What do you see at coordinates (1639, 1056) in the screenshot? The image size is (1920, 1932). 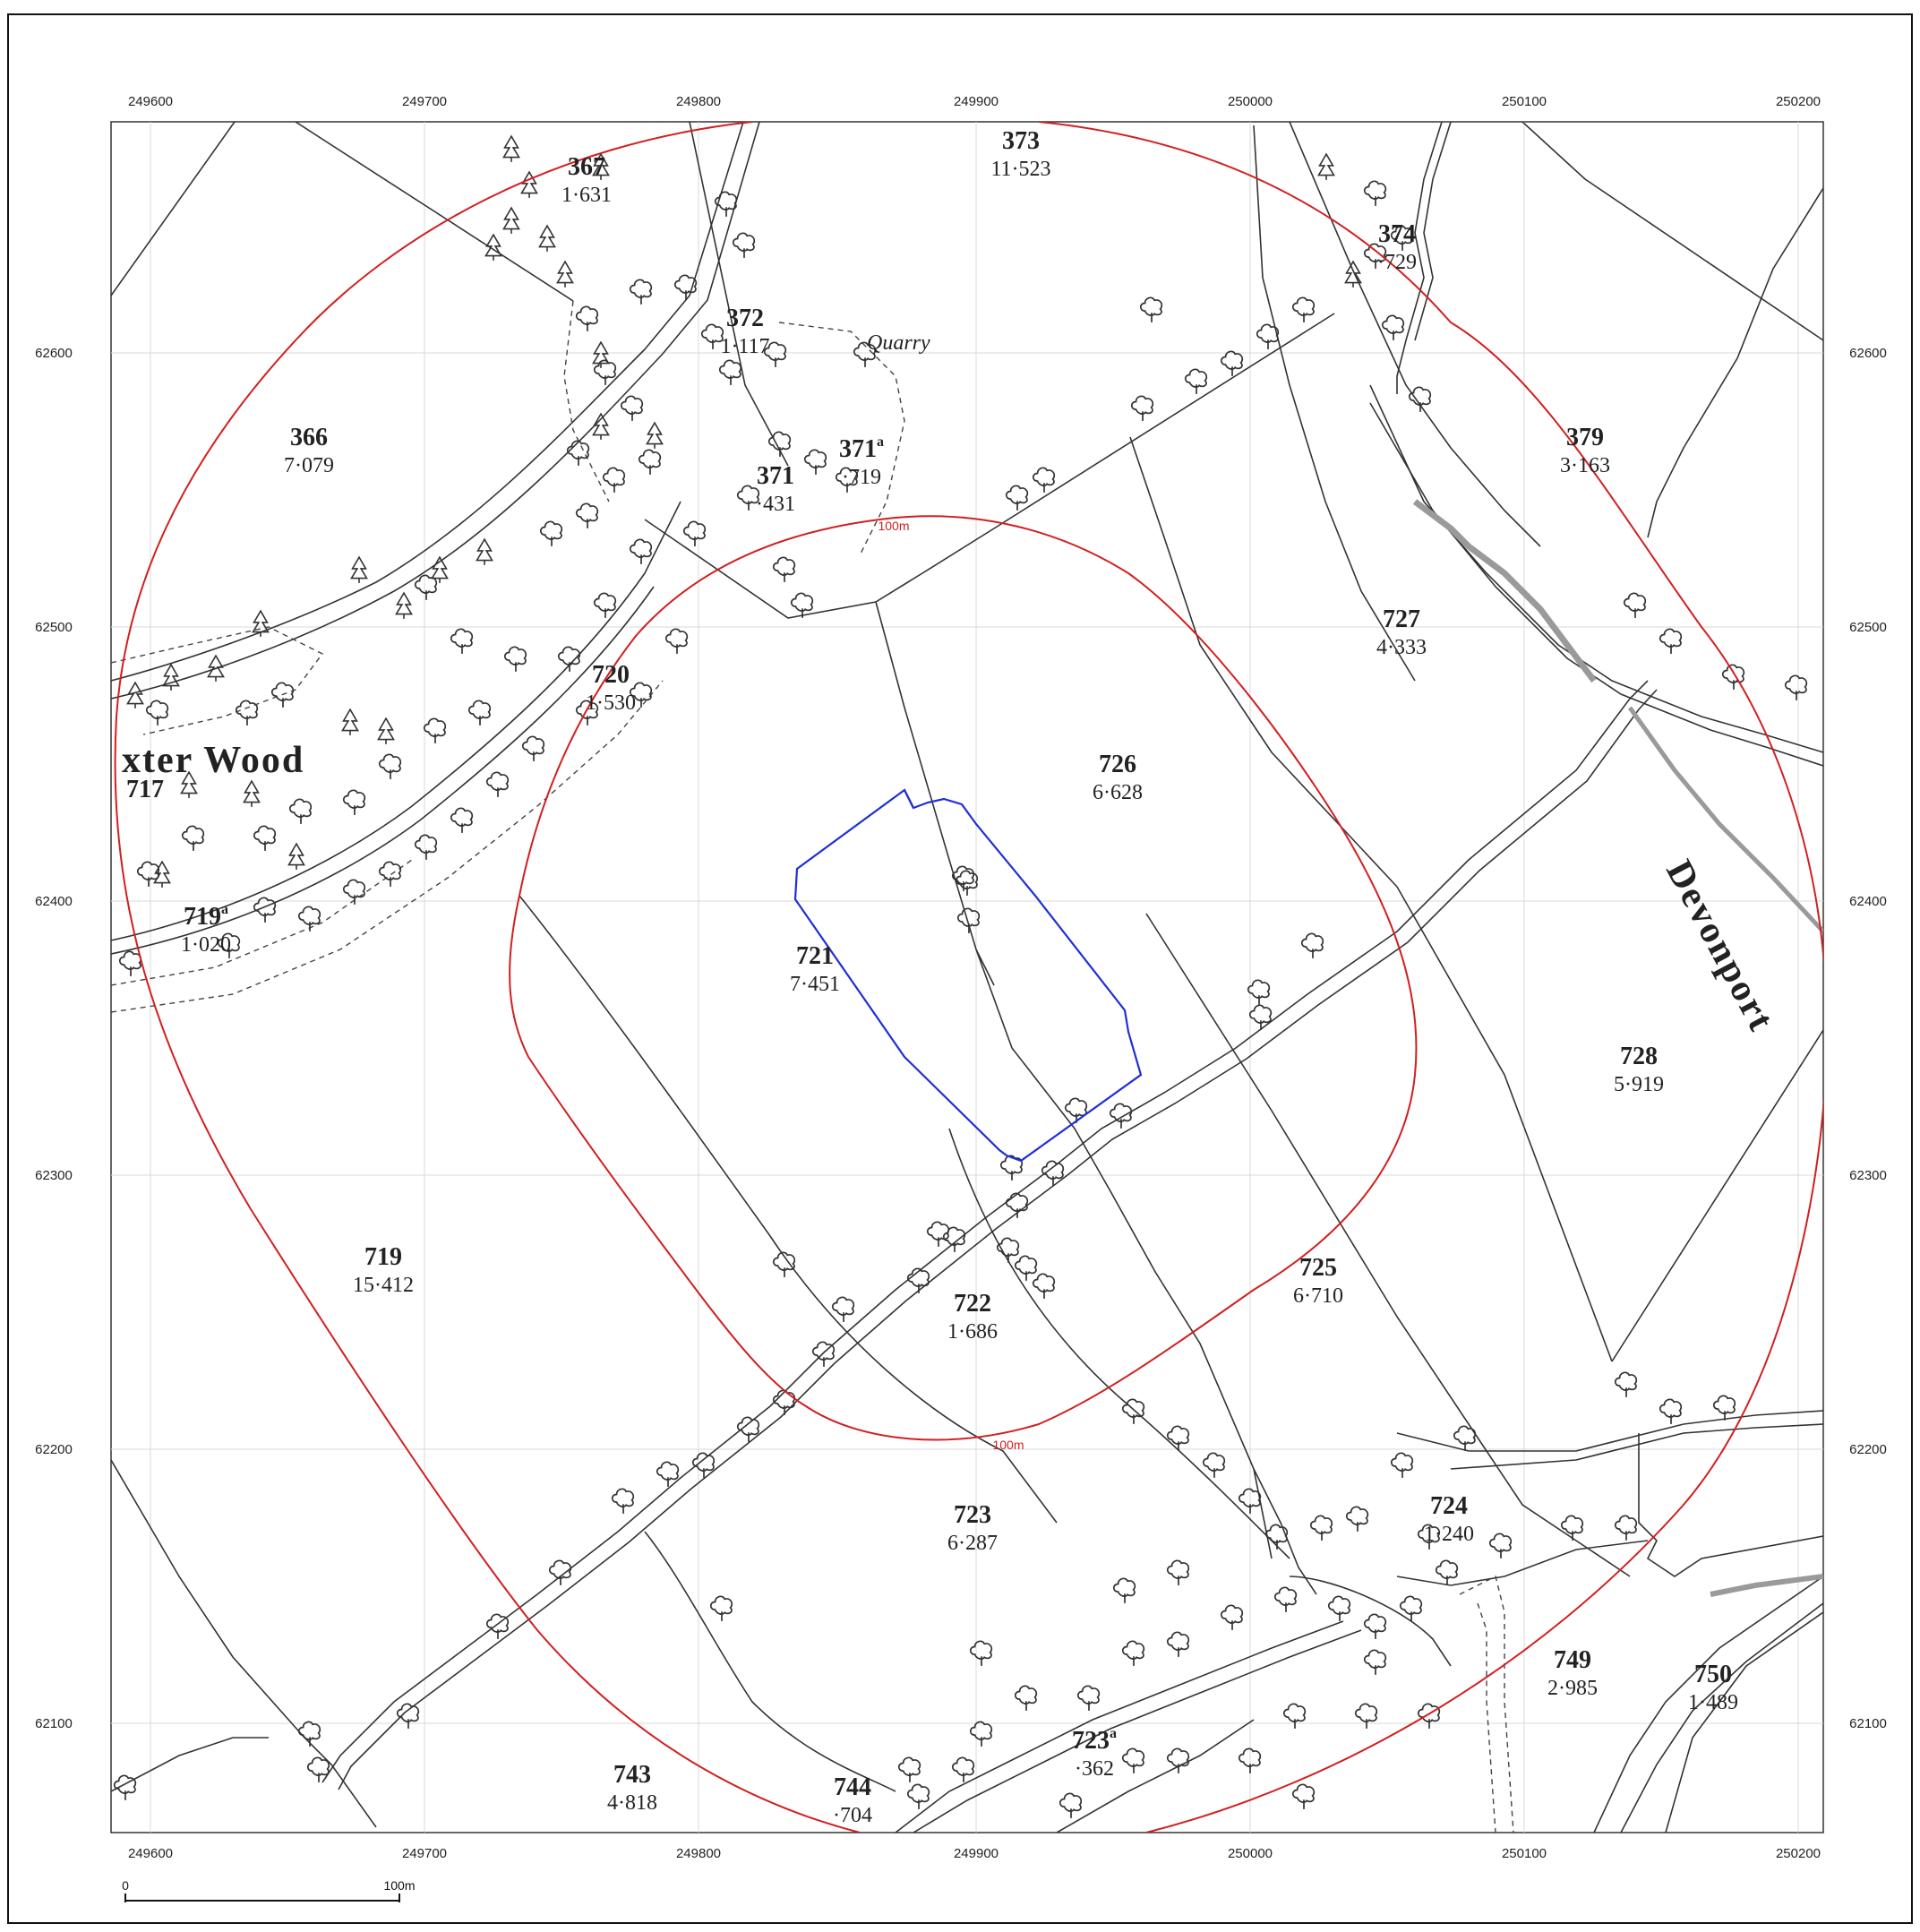 I see `parcel-number: 728` at bounding box center [1639, 1056].